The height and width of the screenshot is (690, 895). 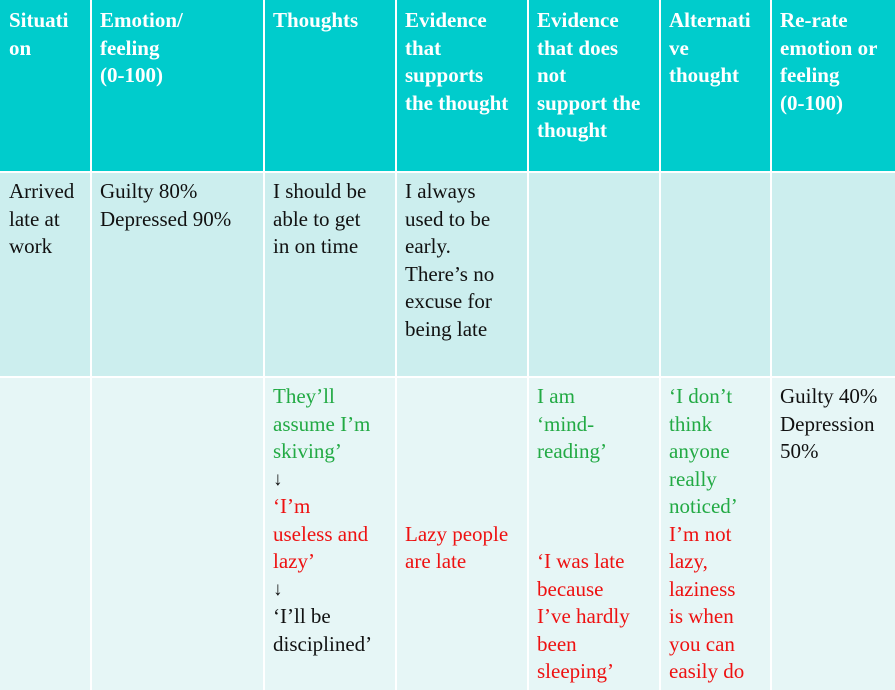 I want to click on header-rerate: Re-rate emotion or feeling (0-100), so click(x=833, y=86).